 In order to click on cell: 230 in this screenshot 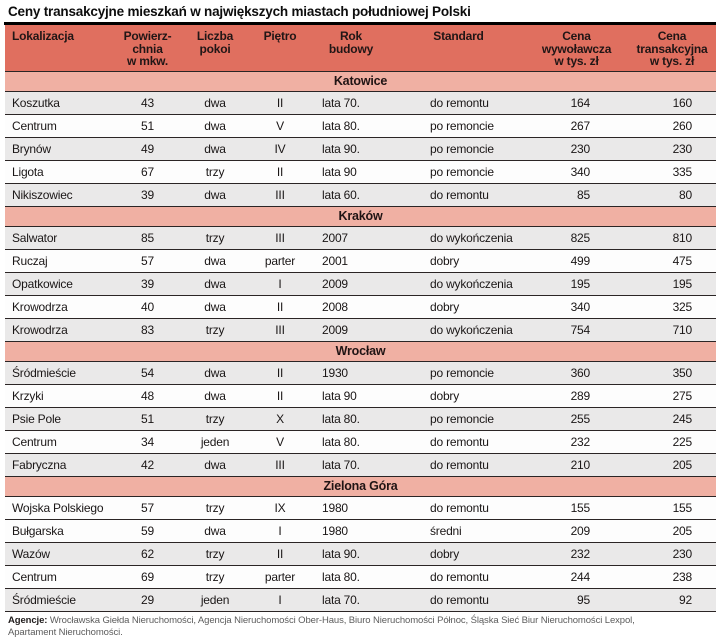, I will do `click(682, 149)`.